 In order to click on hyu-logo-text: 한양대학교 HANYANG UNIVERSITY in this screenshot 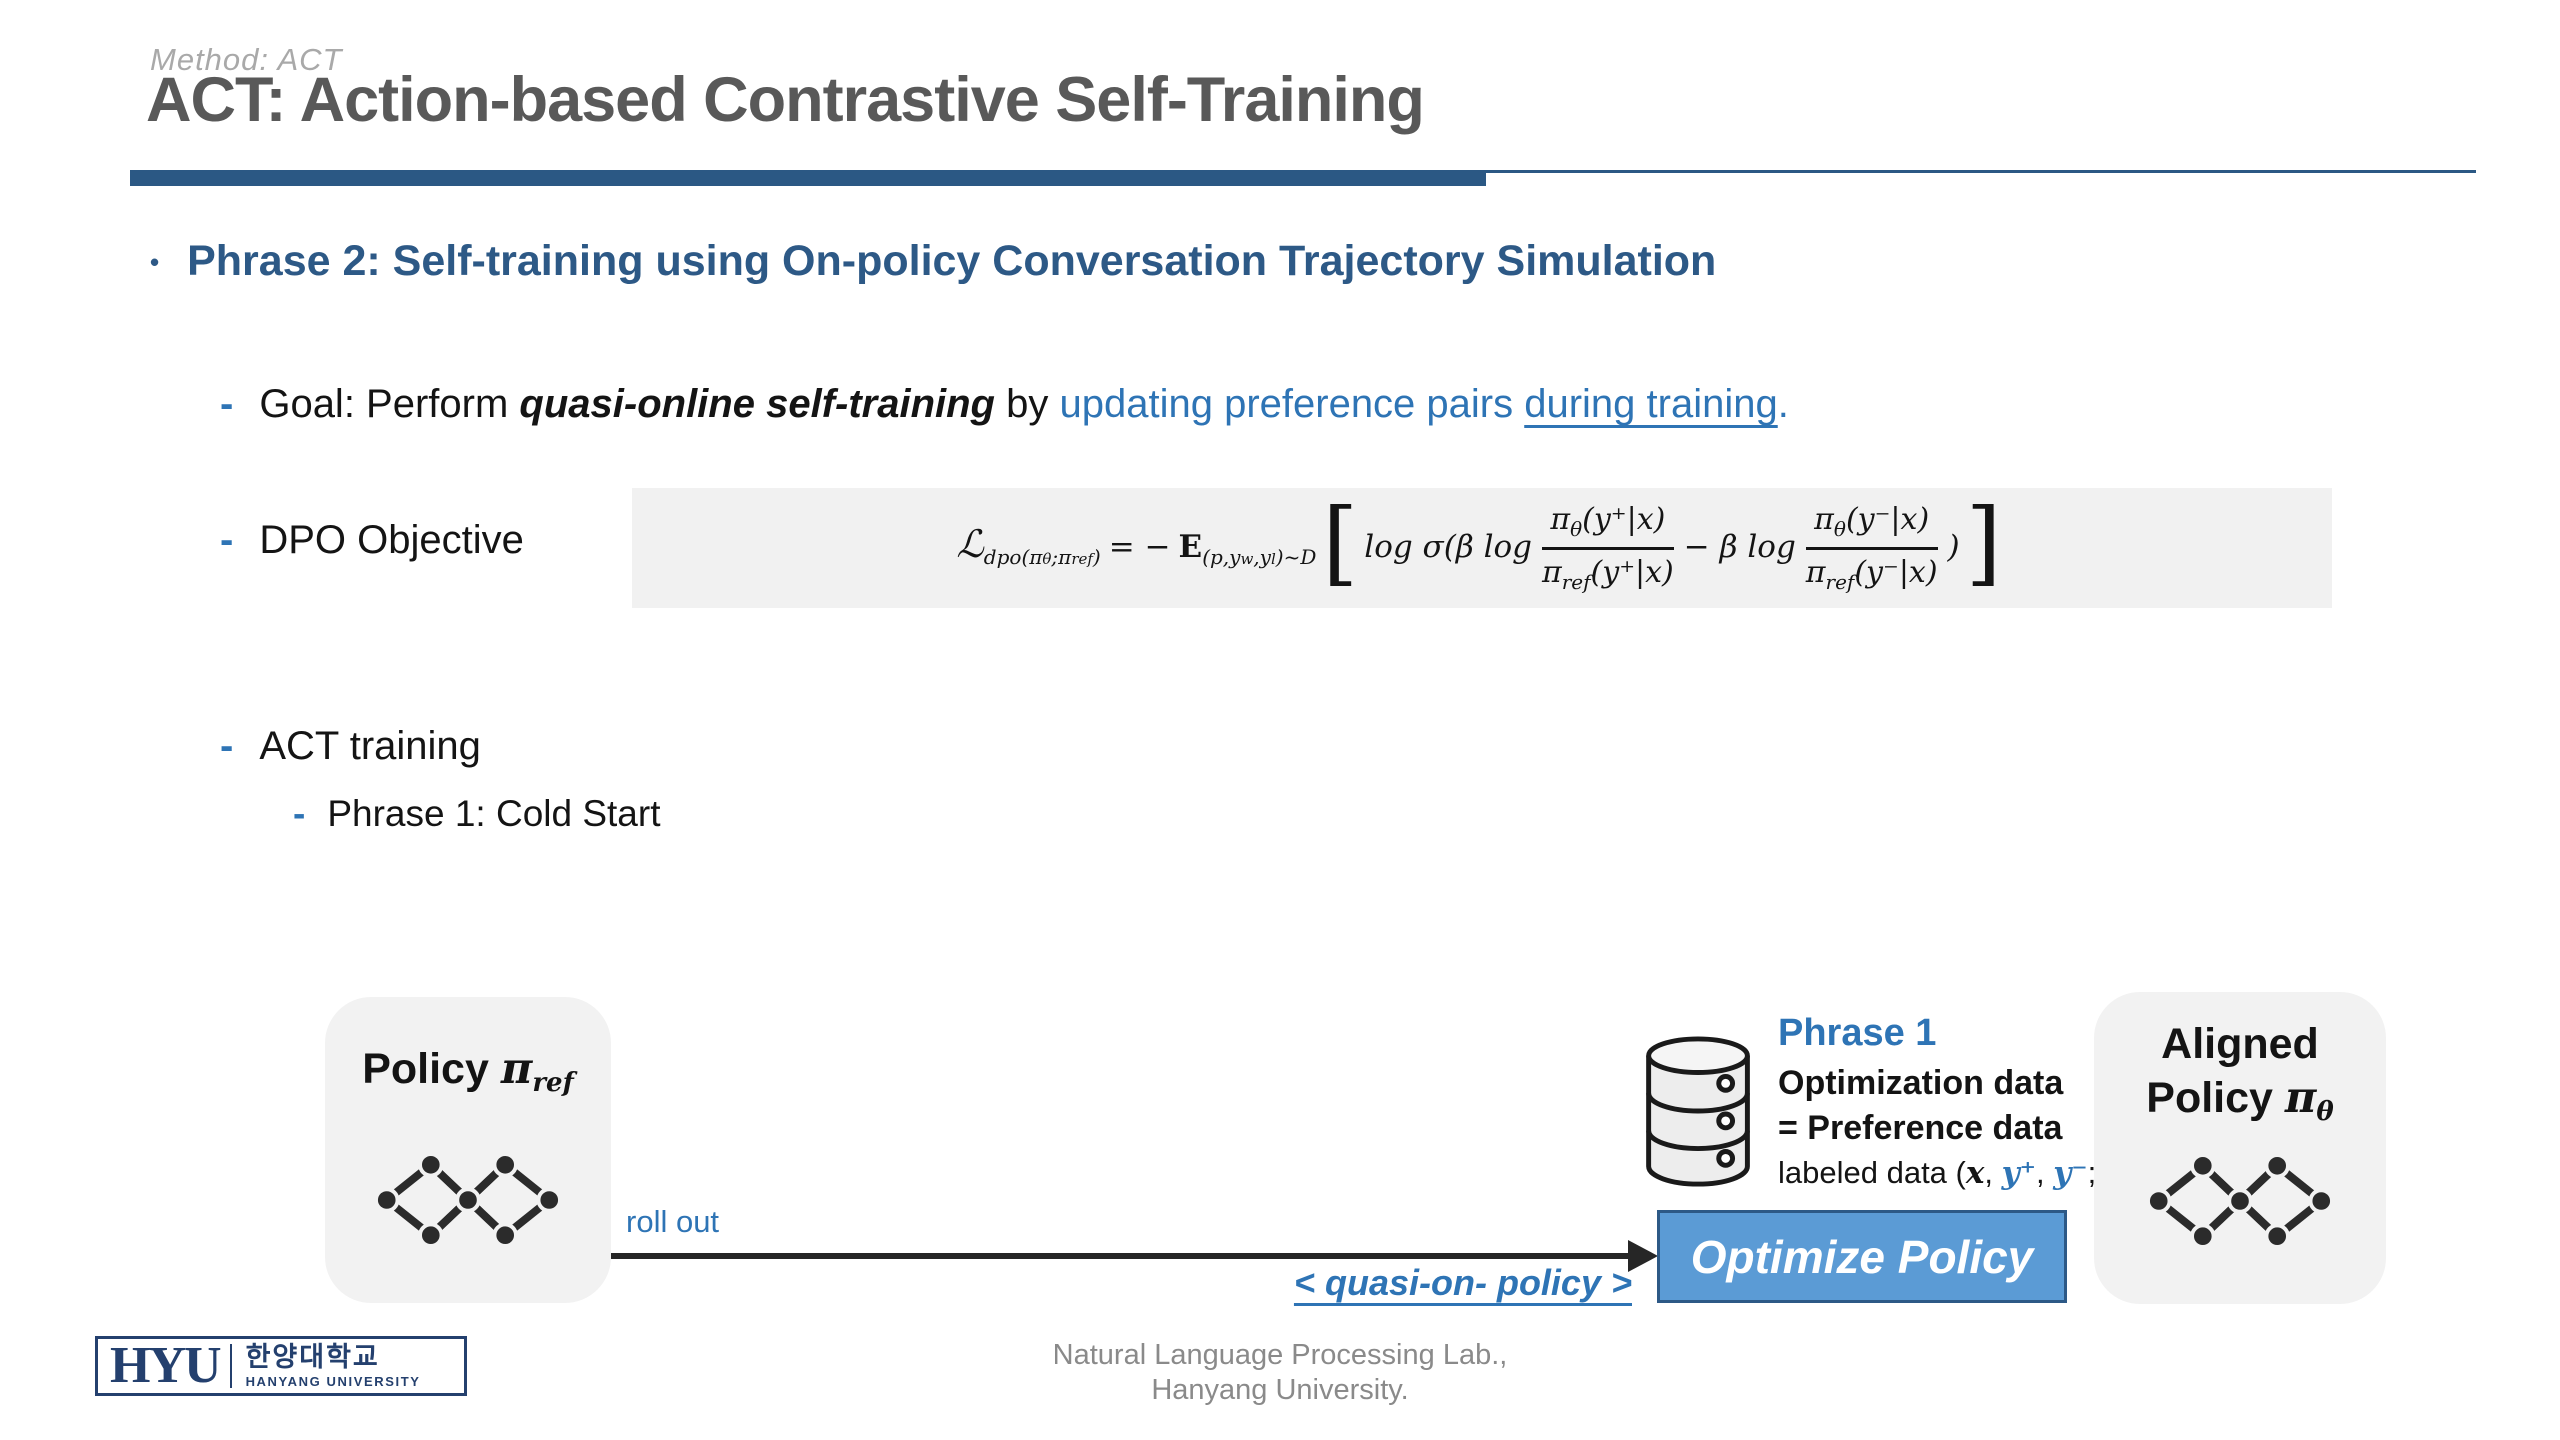, I will do `click(326, 1366)`.